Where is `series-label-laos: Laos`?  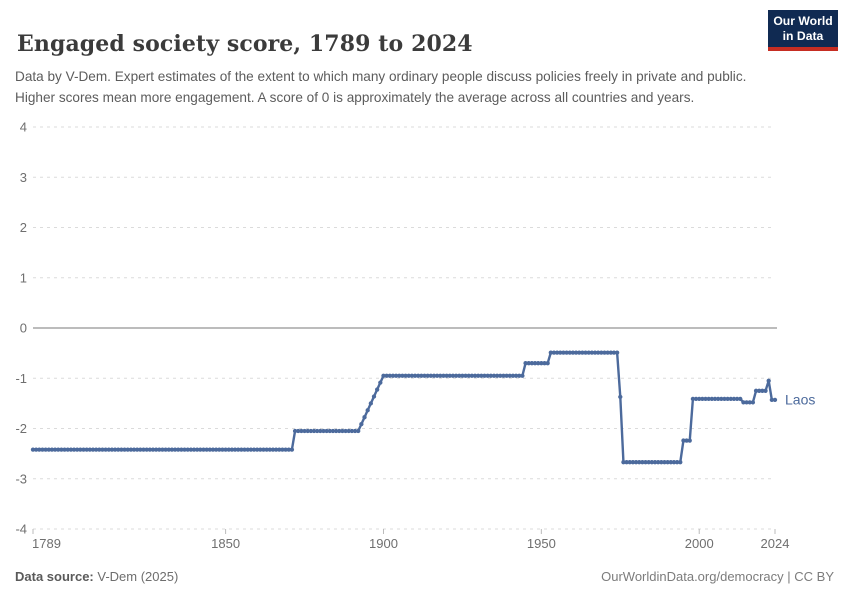 series-label-laos: Laos is located at coordinates (800, 399).